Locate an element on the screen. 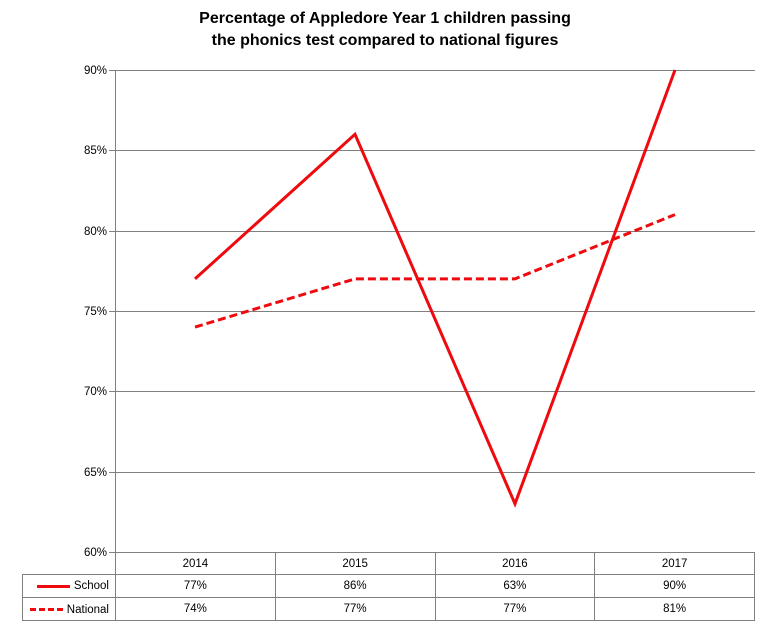  national-value-2017: 81% is located at coordinates (674, 609).